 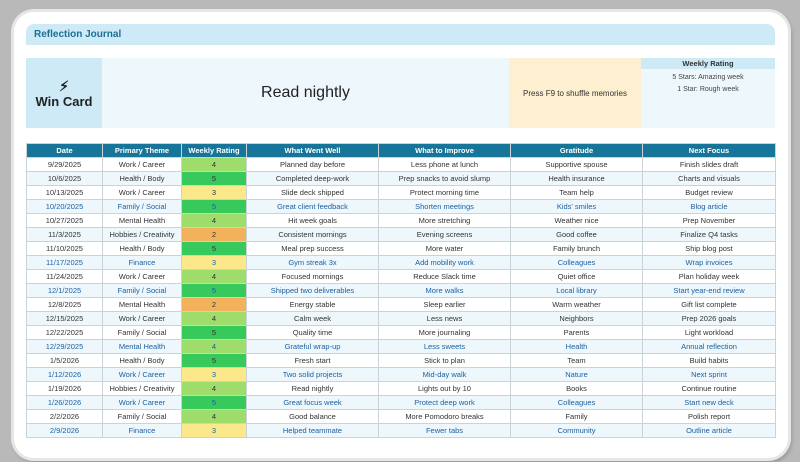 I want to click on cell: Ship blog post, so click(x=709, y=248).